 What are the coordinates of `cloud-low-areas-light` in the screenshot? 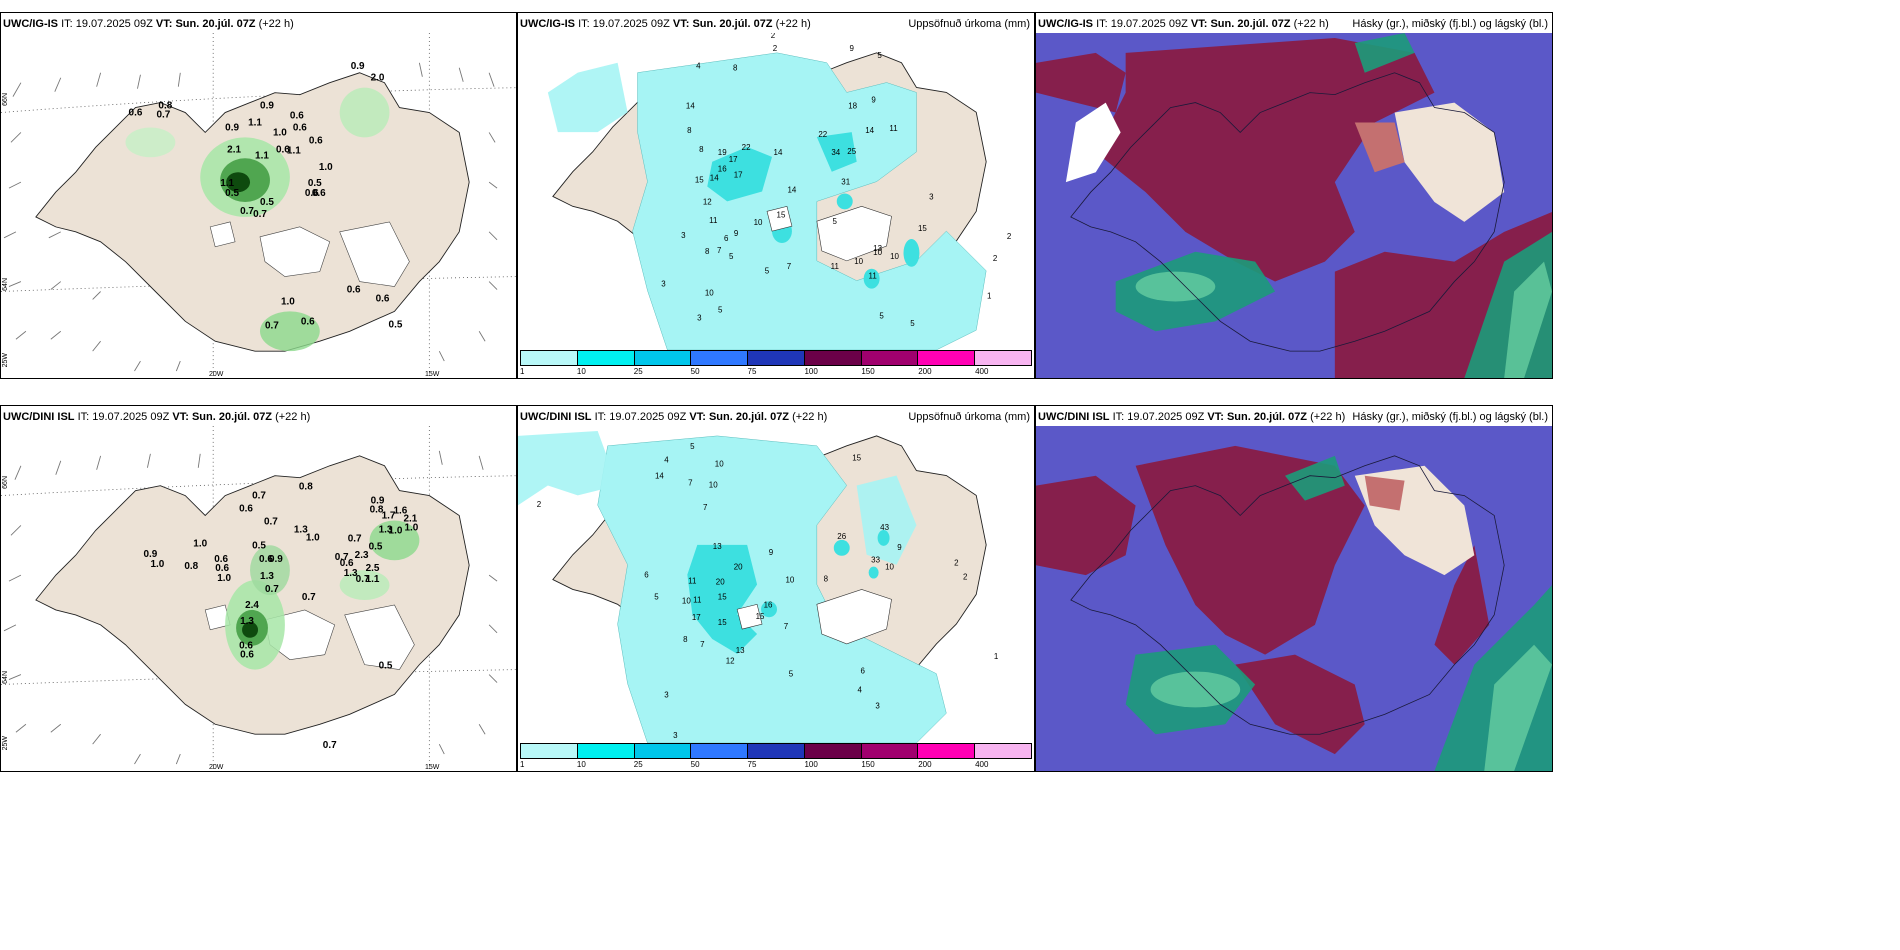 It's located at (1351, 707).